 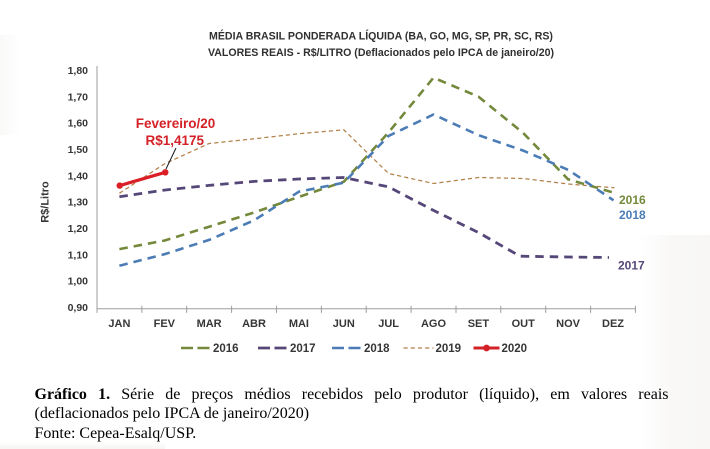 I want to click on svg-text: 1,00, so click(x=78, y=282).